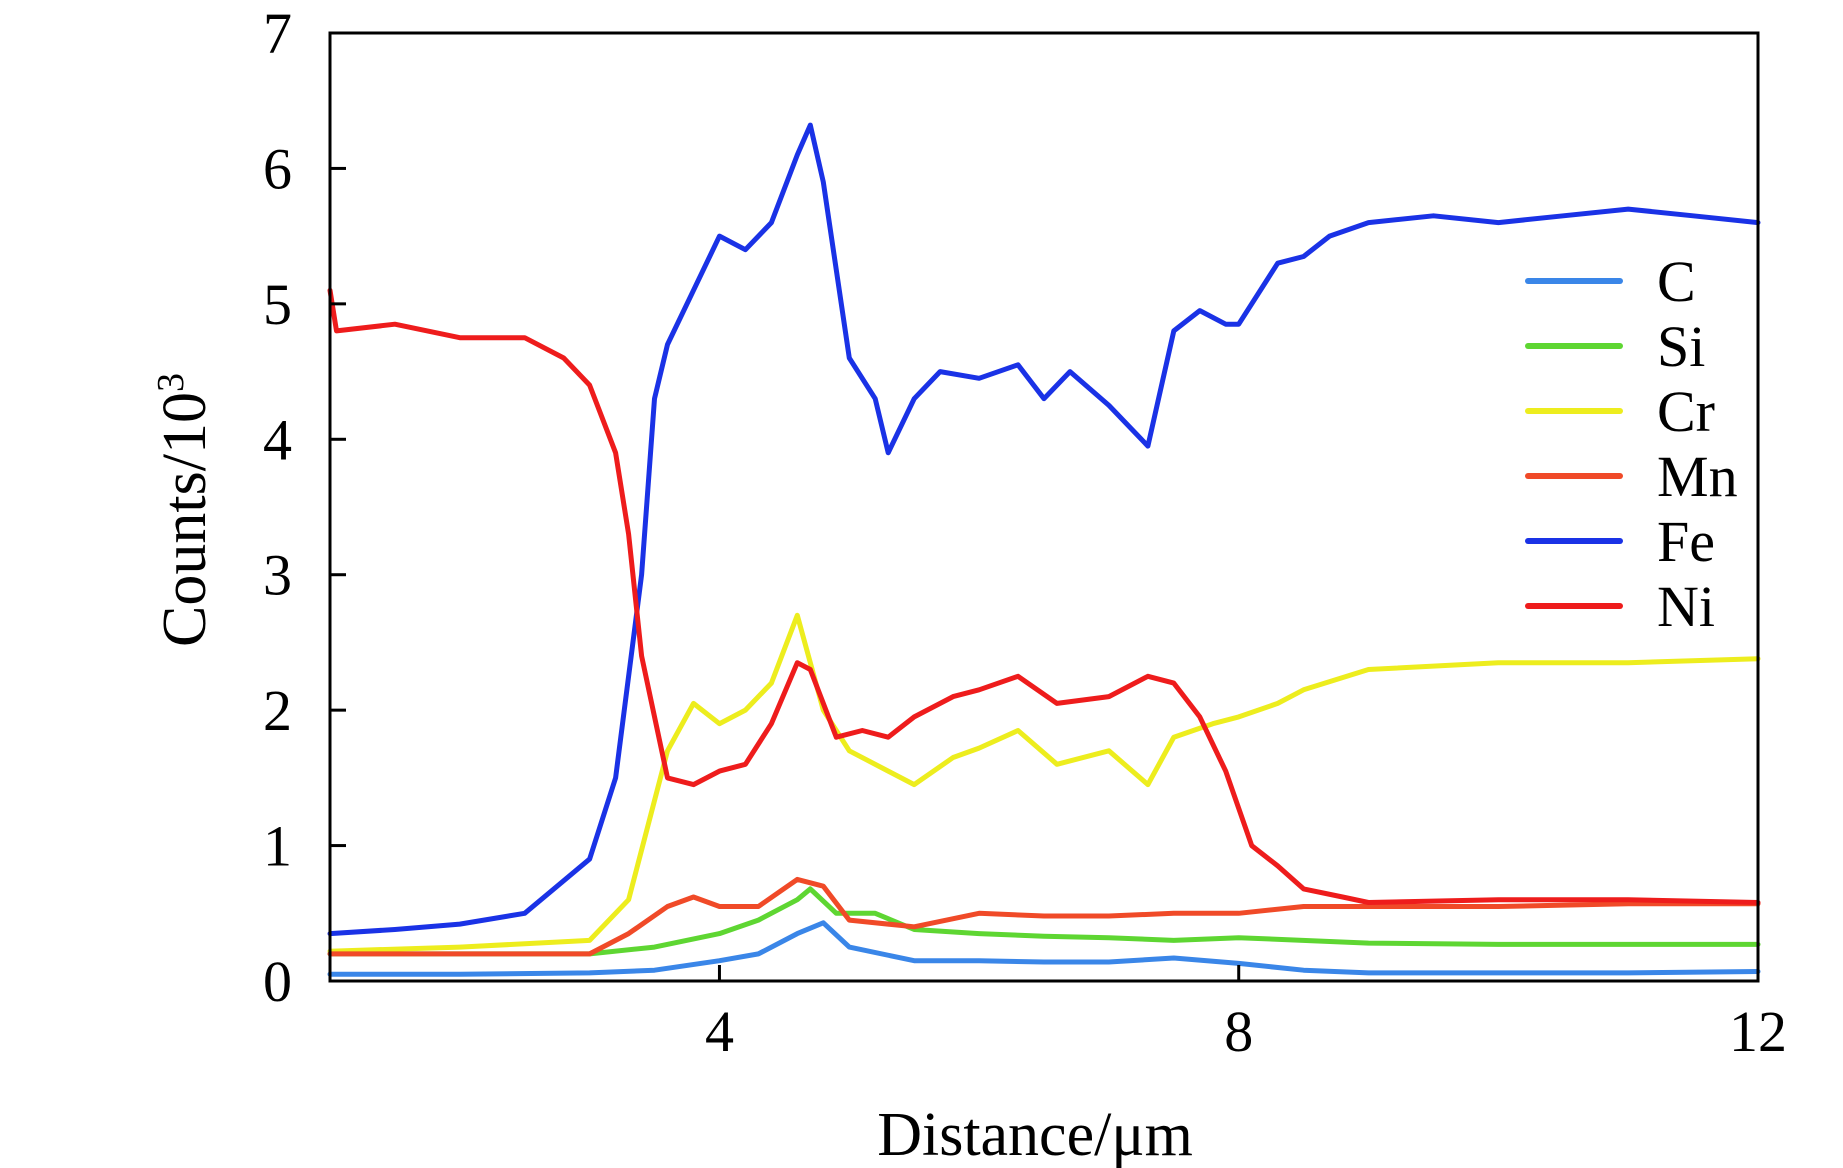 This screenshot has width=1843, height=1168. I want to click on y-tick-label: 4, so click(277, 439).